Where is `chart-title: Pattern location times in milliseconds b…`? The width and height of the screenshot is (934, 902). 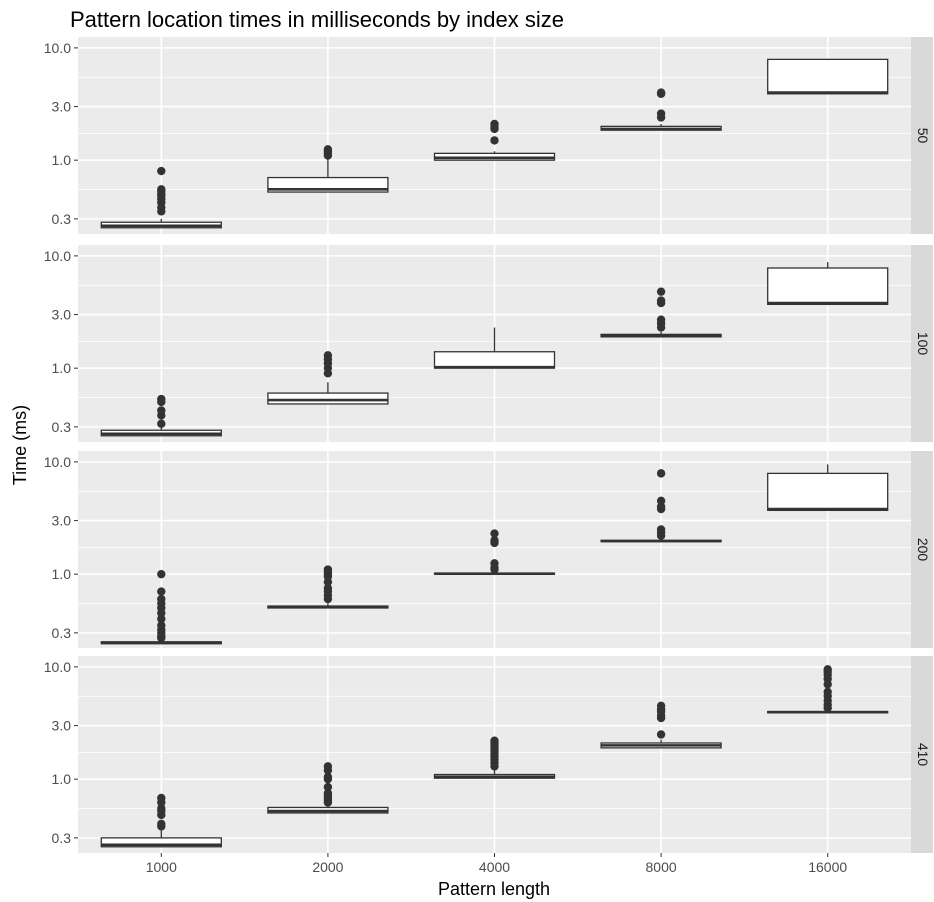
chart-title: Pattern location times in milliseconds b… is located at coordinates (317, 19).